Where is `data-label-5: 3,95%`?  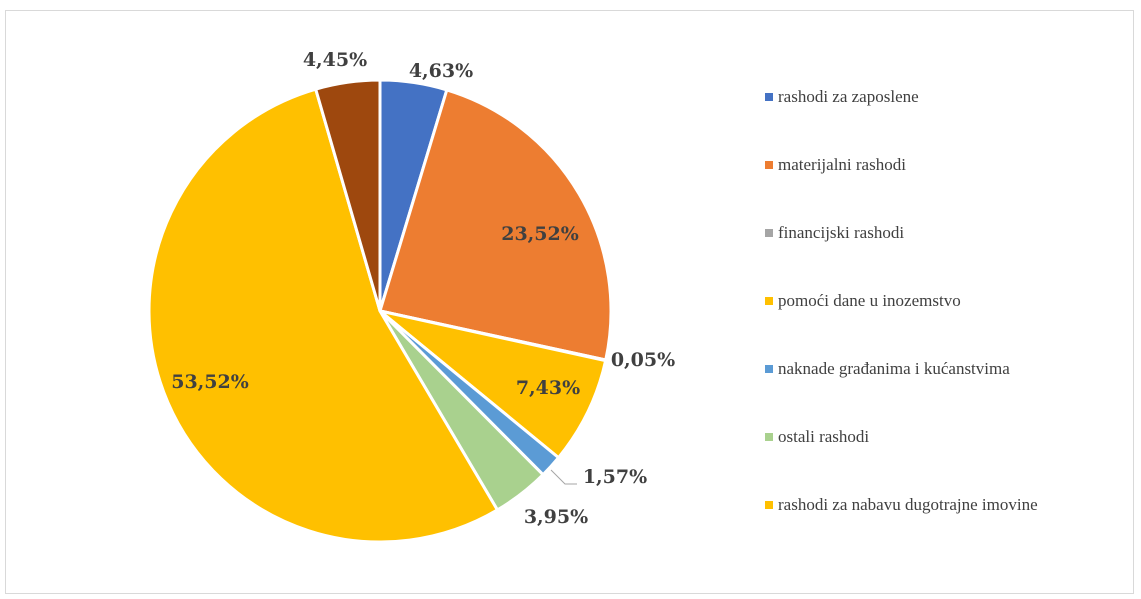
data-label-5: 3,95% is located at coordinates (556, 517).